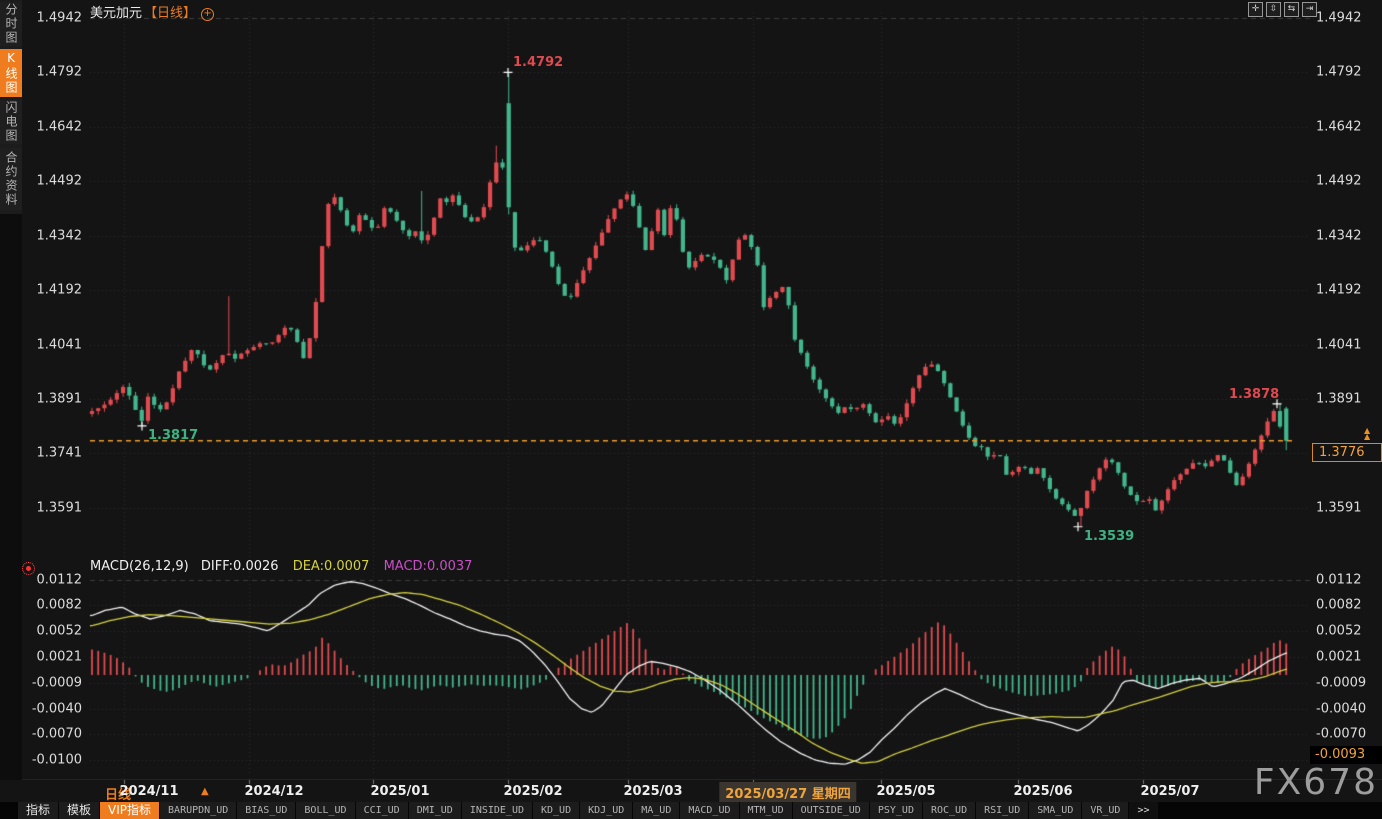  Describe the element at coordinates (1309, 9) in the screenshot. I see `snap-right-icon: ⇥` at that location.